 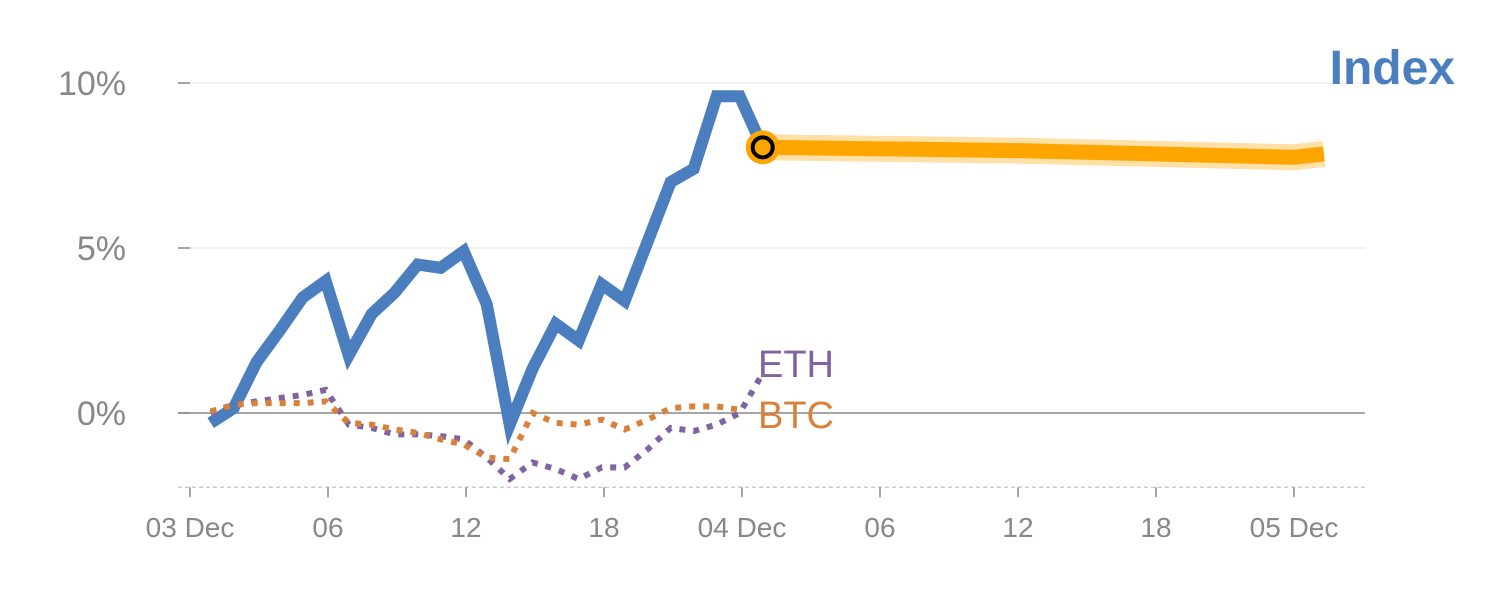 What do you see at coordinates (475, 430) in the screenshot?
I see `btc-line` at bounding box center [475, 430].